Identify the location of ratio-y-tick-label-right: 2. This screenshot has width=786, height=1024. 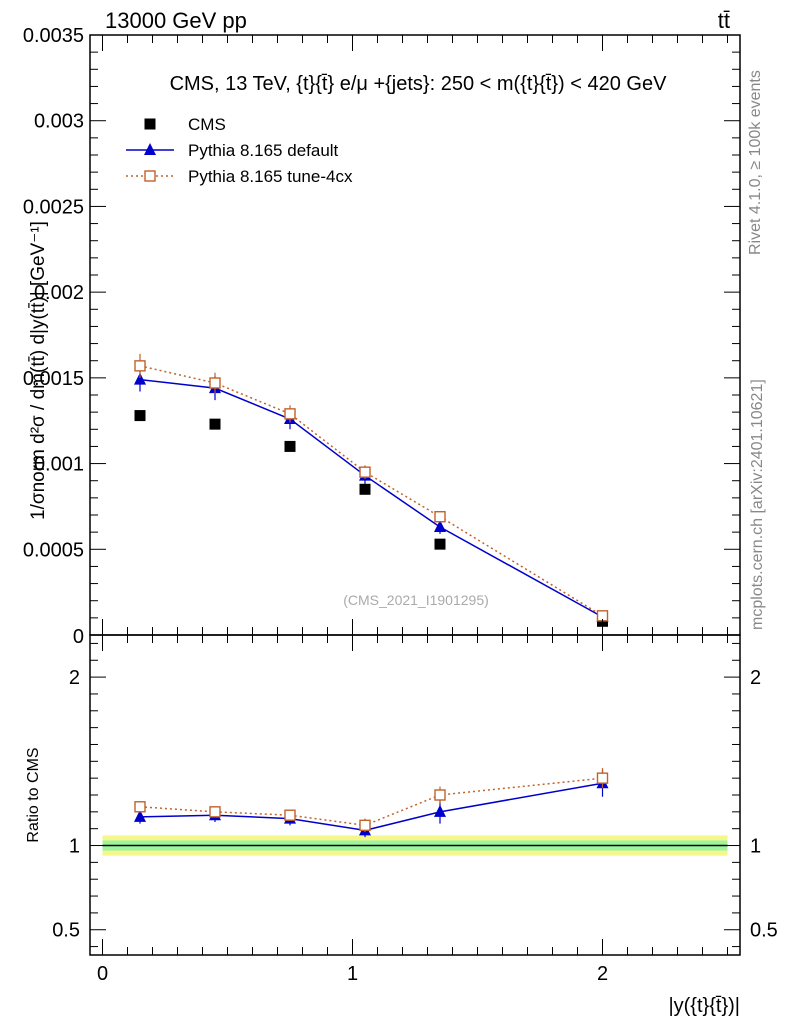
(755, 678).